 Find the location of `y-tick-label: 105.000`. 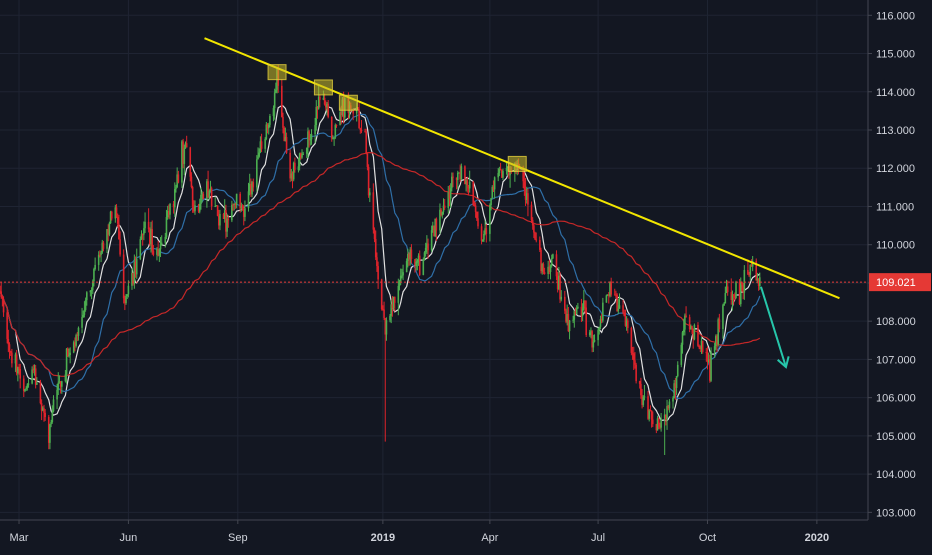

y-tick-label: 105.000 is located at coordinates (896, 437).